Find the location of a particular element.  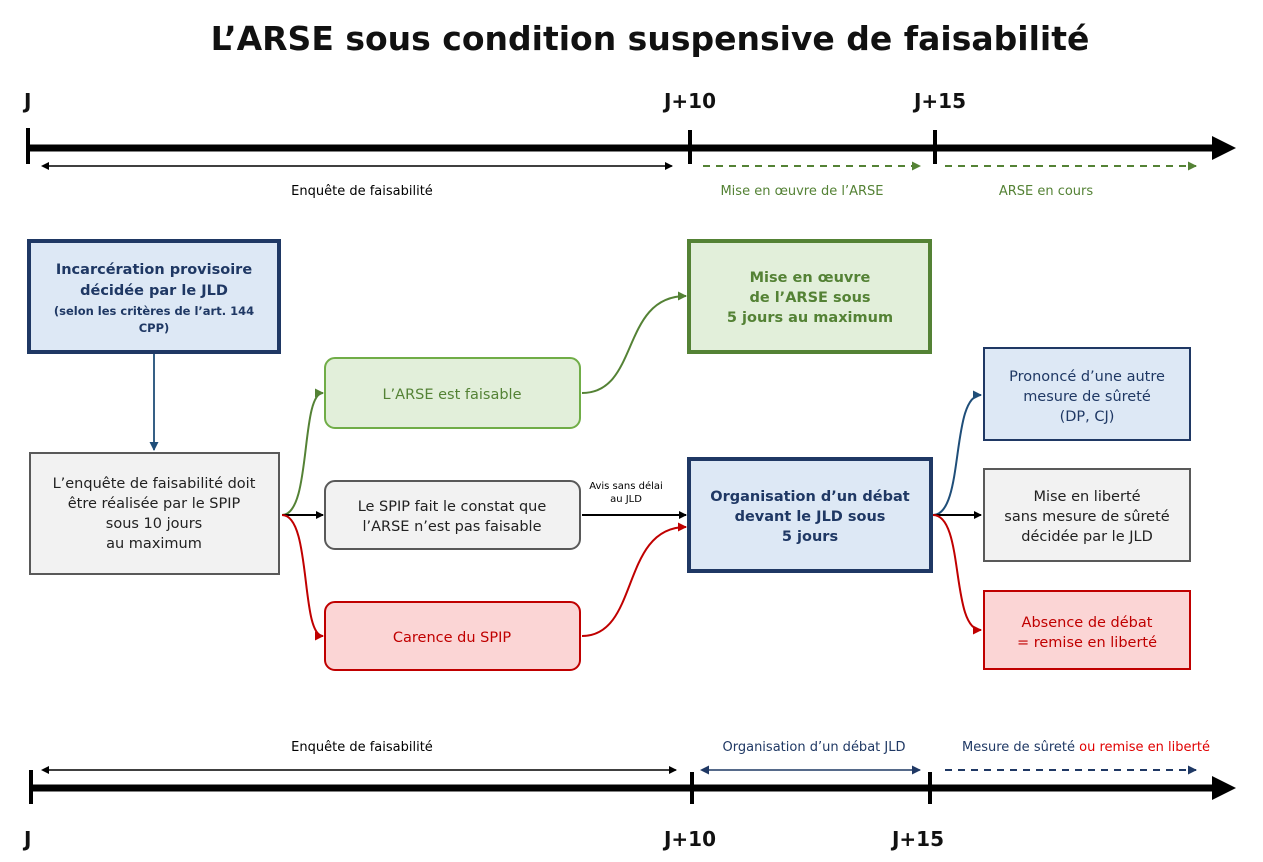

svg-text:(selon les critères de l’art.: (selon les critères de l’art. 144 is located at coordinates (154, 311).